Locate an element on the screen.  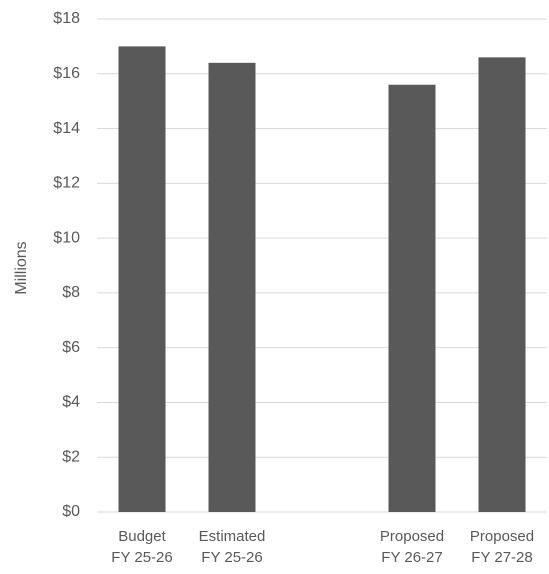
y-tick-label: $10 is located at coordinates (66, 237).